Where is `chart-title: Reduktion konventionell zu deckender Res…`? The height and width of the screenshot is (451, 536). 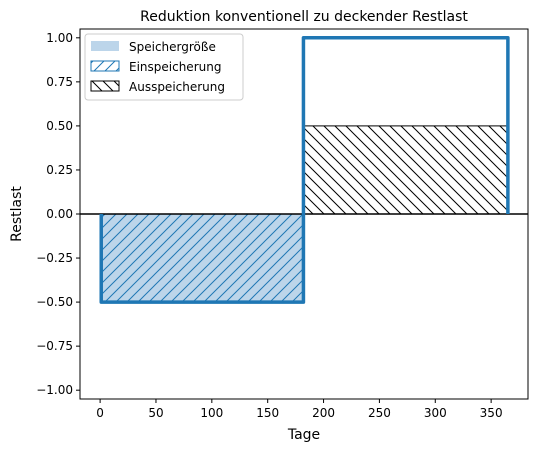
chart-title: Reduktion konventionell zu deckender Res… is located at coordinates (304, 17).